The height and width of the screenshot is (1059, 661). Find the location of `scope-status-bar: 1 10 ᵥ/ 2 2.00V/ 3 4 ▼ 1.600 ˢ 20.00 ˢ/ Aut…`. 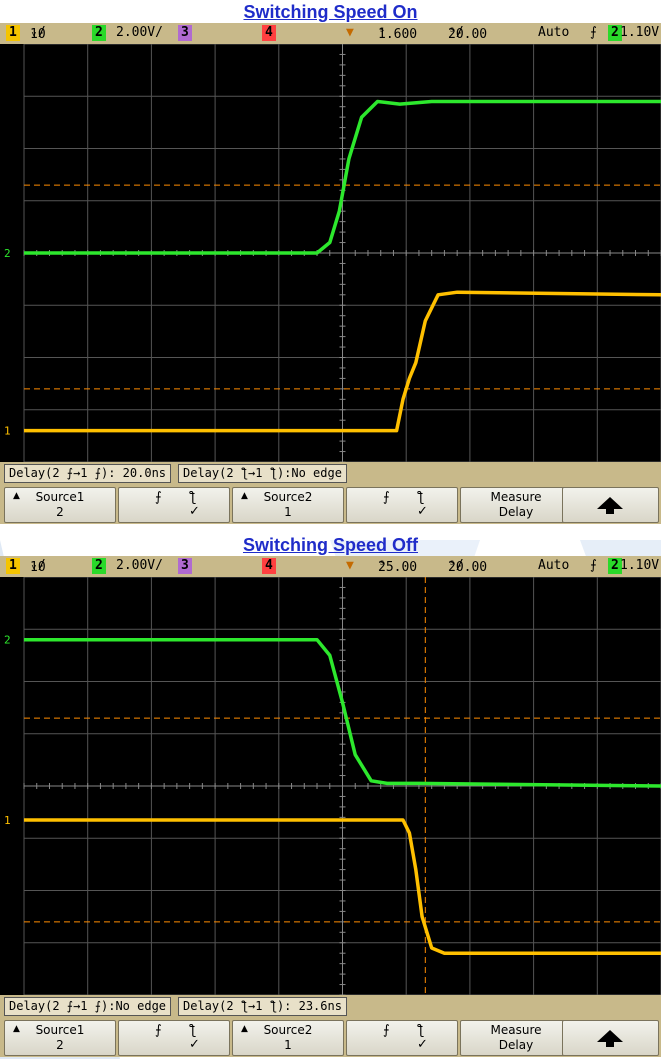

scope-status-bar: 1 10 ᵥ/ 2 2.00V/ 3 4 ▼ 1.600 ˢ 20.00 ˢ/ Aut… is located at coordinates (330, 33).